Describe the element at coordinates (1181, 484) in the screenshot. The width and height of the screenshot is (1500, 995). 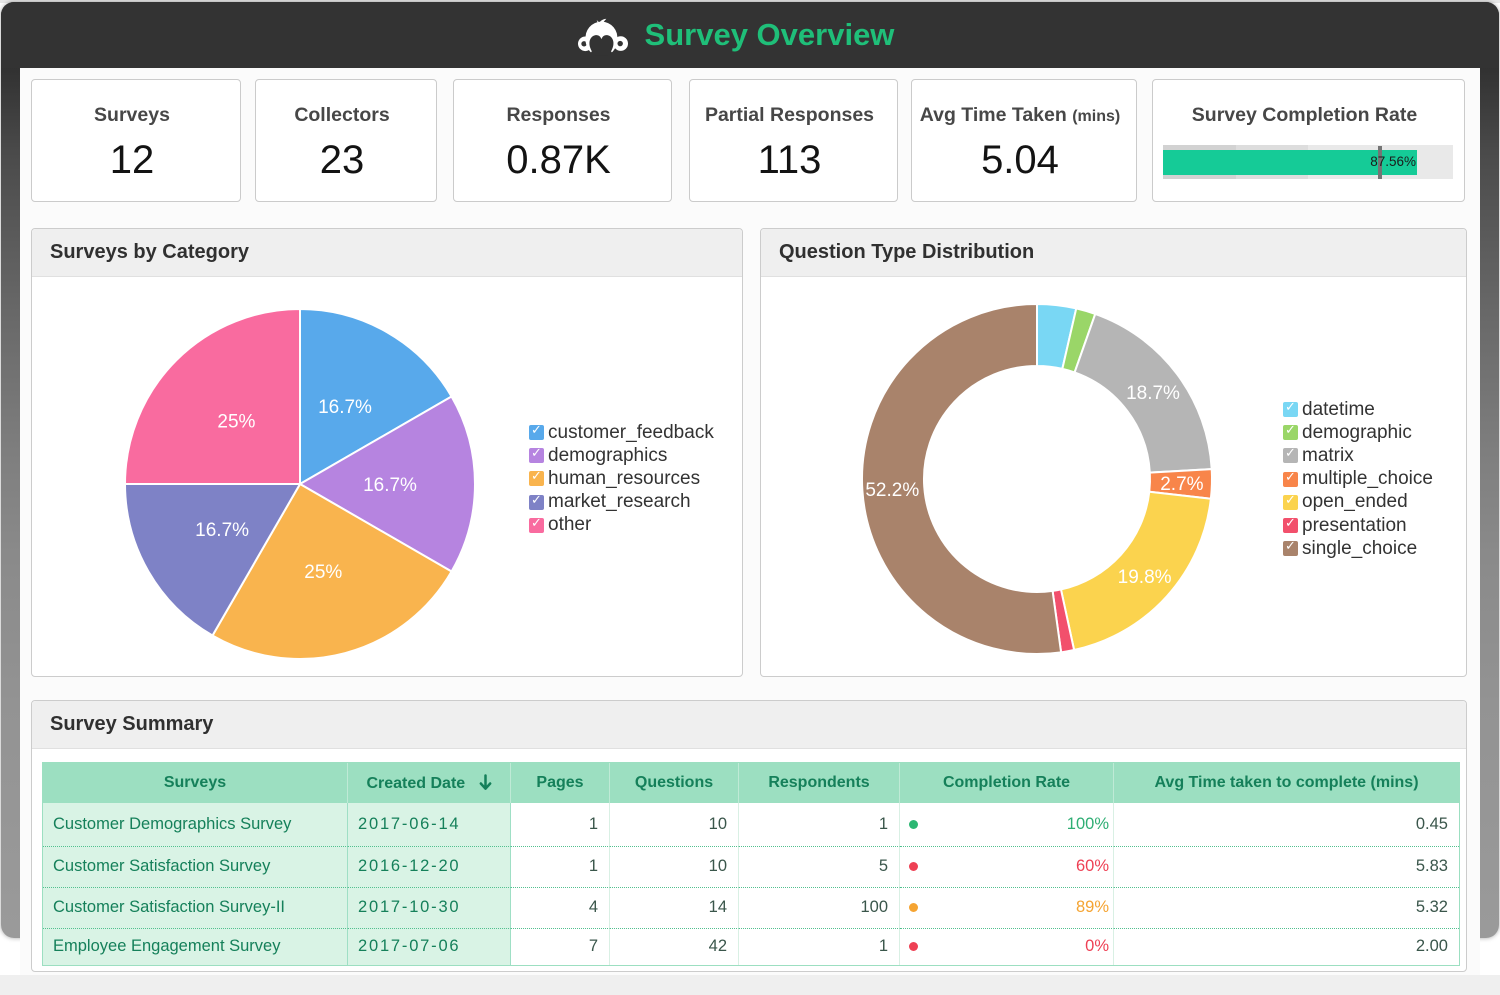
I see `svg-text: 2.7%` at that location.